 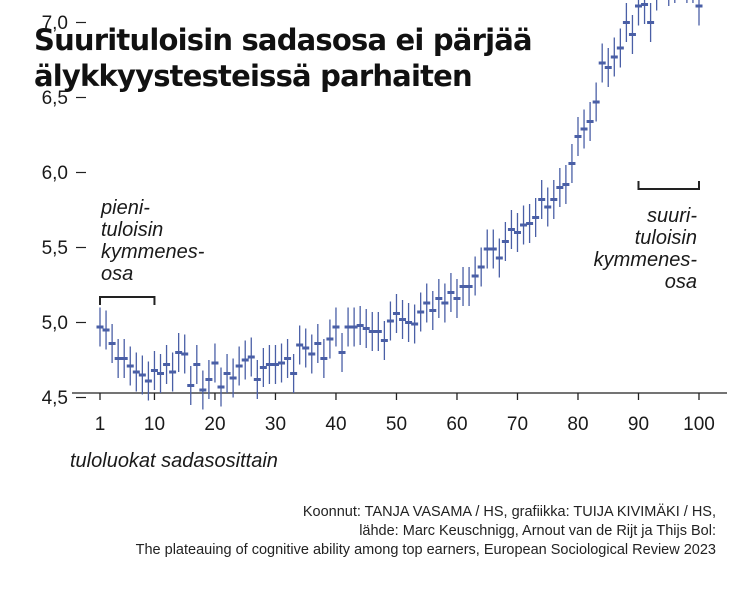 What do you see at coordinates (153, 252) in the screenshot?
I see `low-annotation-line: kymmenes-` at bounding box center [153, 252].